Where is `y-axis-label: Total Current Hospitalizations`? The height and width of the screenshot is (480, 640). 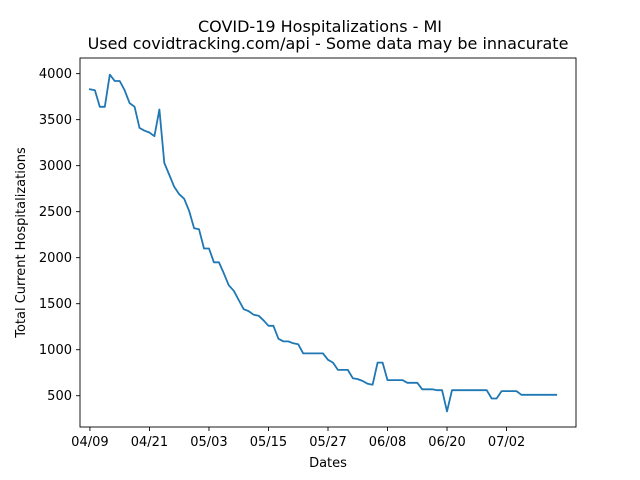 y-axis-label: Total Current Hospitalizations is located at coordinates (21, 243).